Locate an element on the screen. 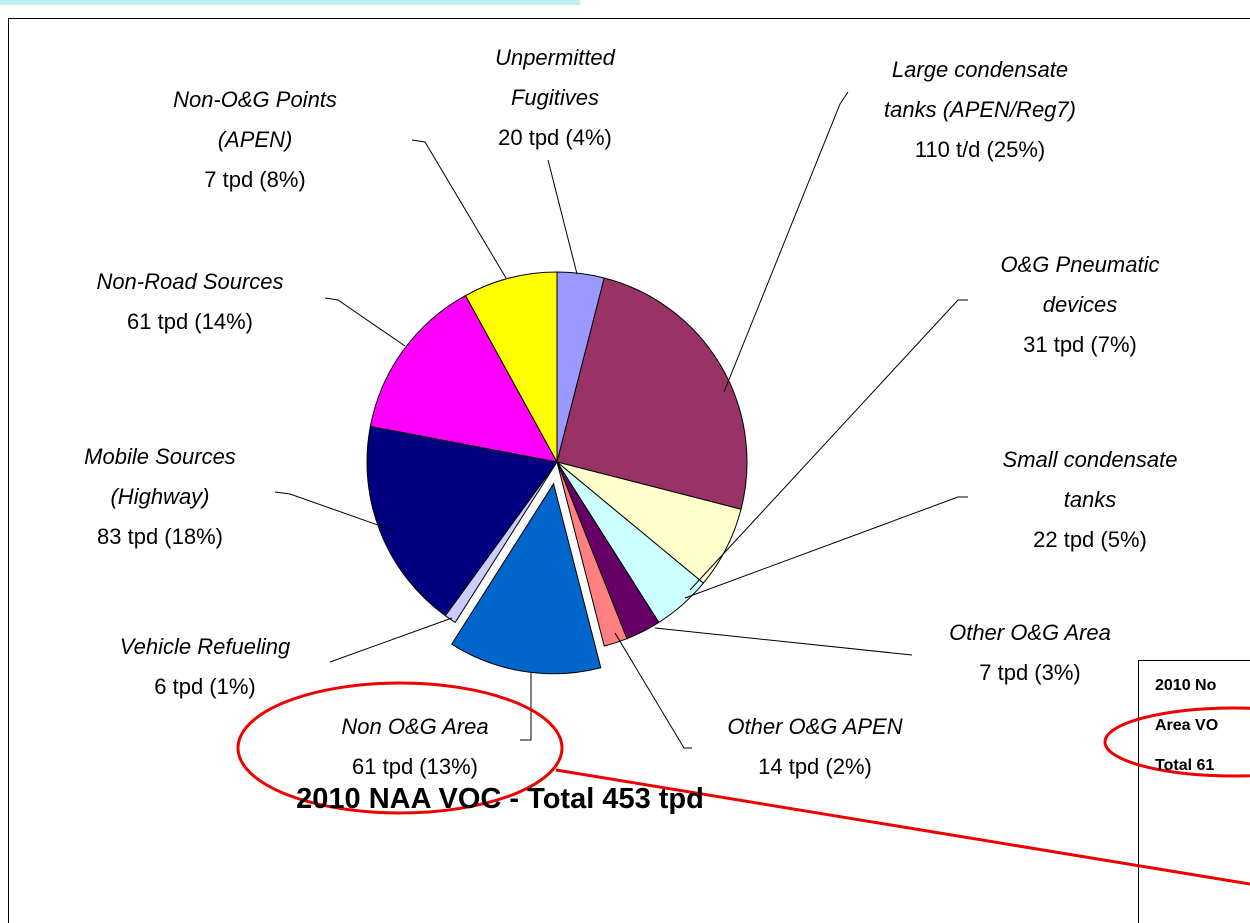  top-strip is located at coordinates (290, 2).